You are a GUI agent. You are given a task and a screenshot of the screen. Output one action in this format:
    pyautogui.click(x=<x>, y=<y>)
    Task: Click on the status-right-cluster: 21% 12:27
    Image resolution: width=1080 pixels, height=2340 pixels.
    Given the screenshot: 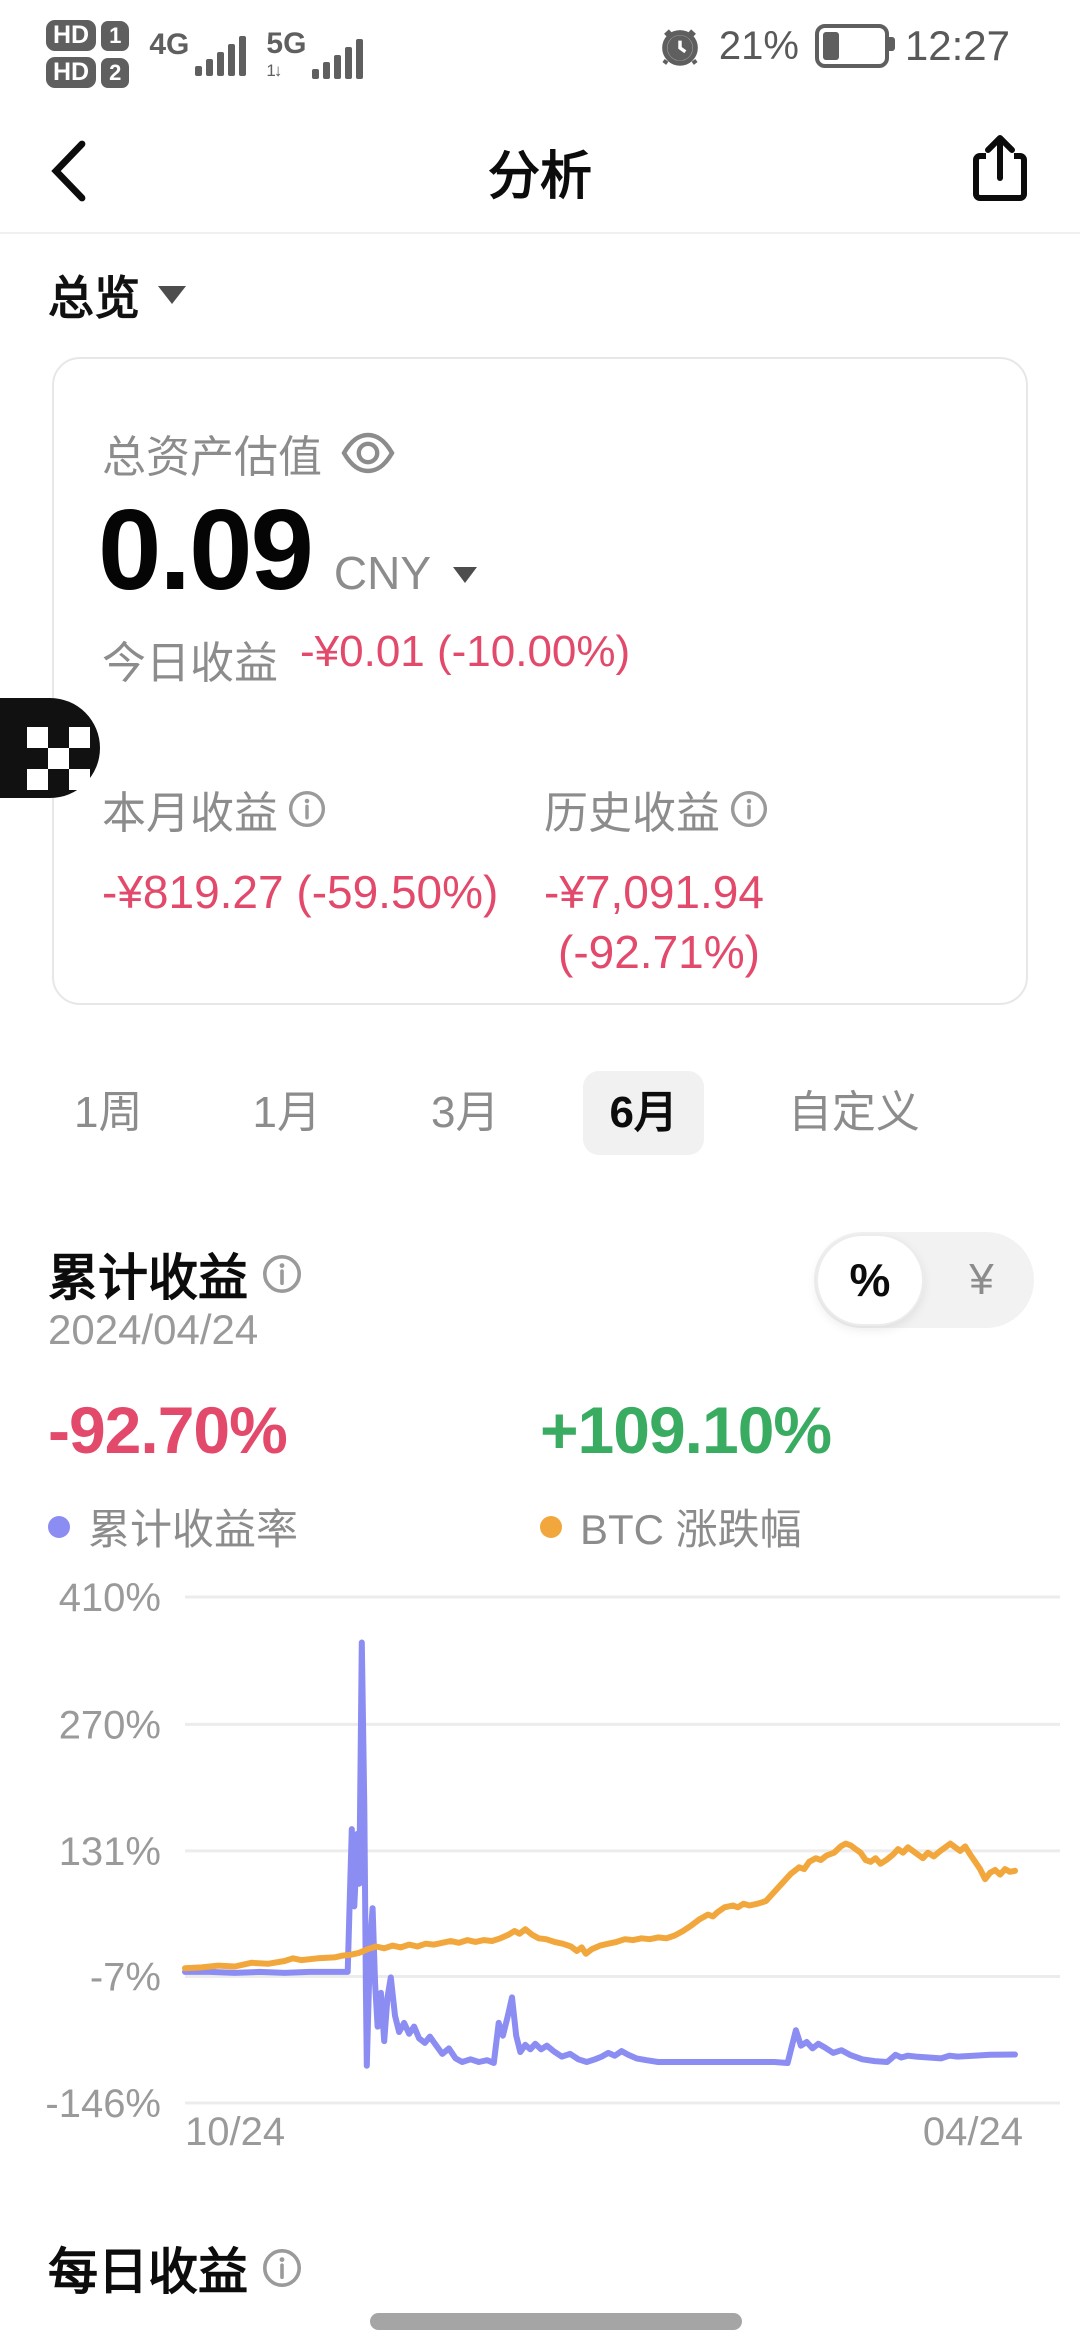 What is the action you would take?
    pyautogui.click(x=833, y=46)
    